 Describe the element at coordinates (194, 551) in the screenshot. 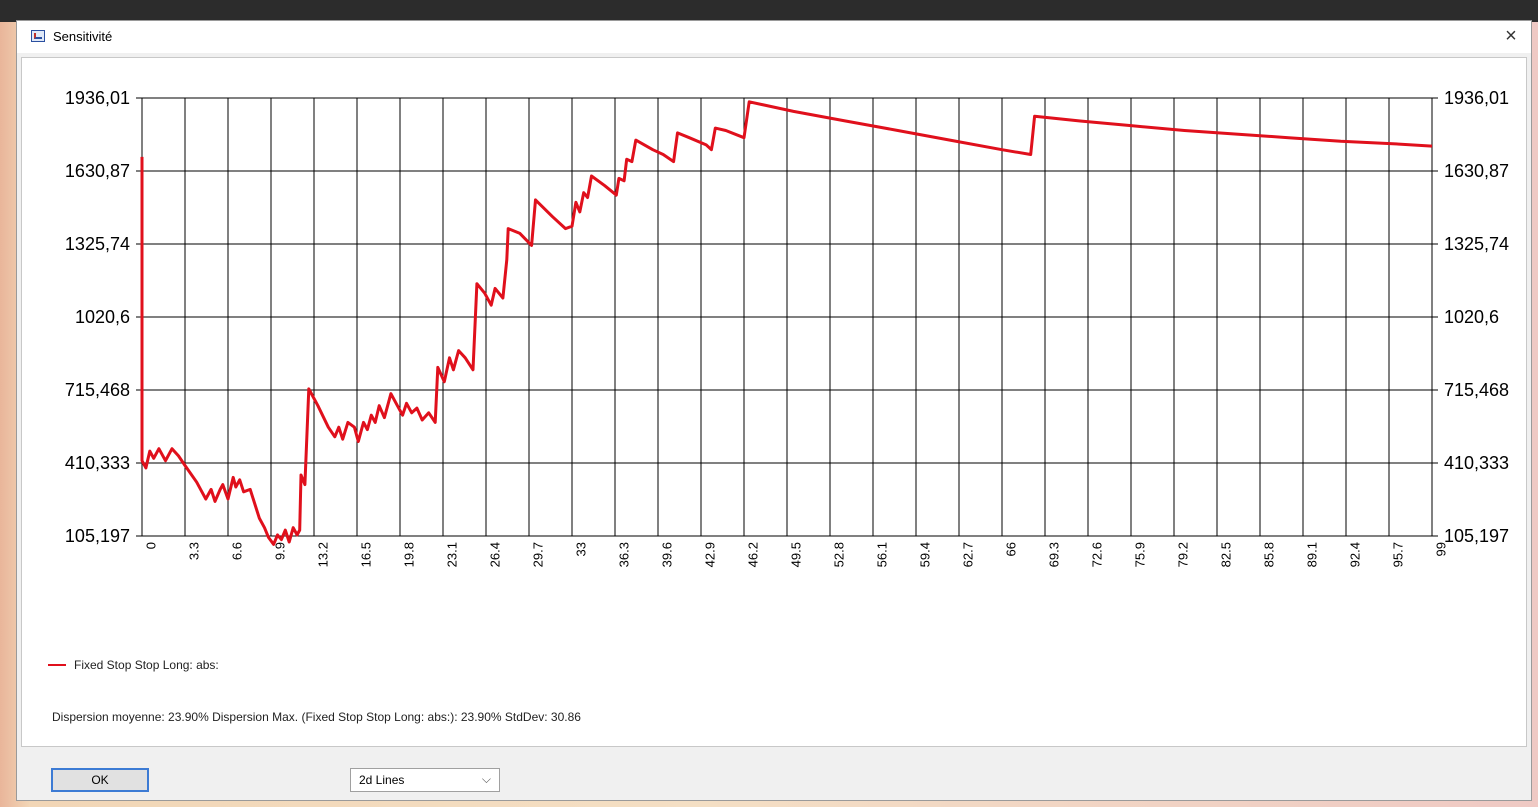

I see `x-tick-label: 3.3` at that location.